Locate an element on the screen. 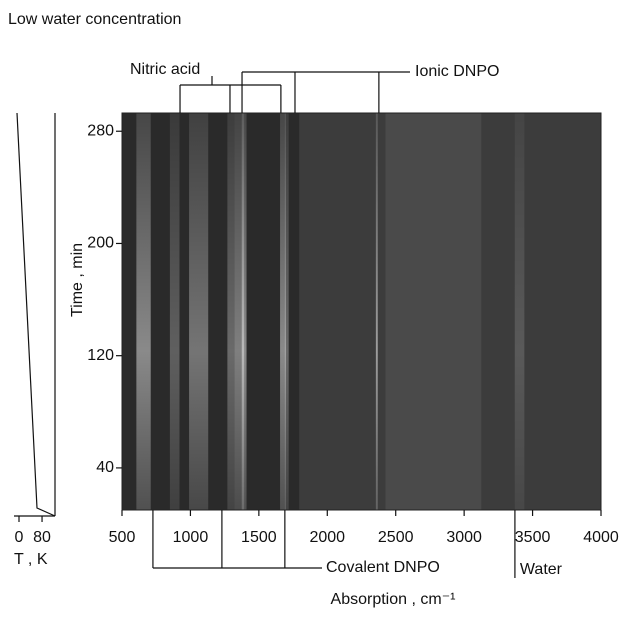 The height and width of the screenshot is (618, 621). annotation-label: Nitric acid is located at coordinates (165, 69).